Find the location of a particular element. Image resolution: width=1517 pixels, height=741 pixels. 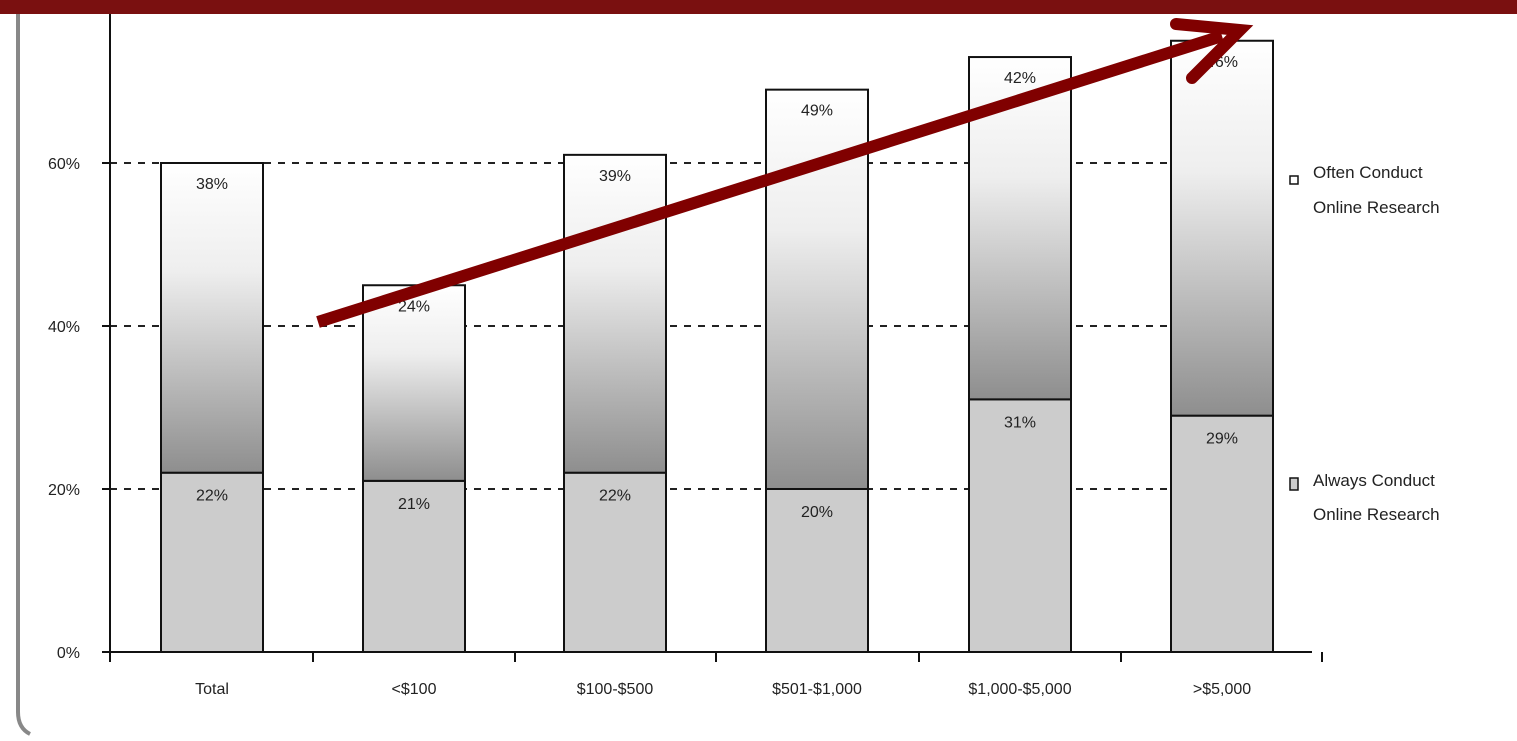

data-label-often: 42% is located at coordinates (1020, 78).